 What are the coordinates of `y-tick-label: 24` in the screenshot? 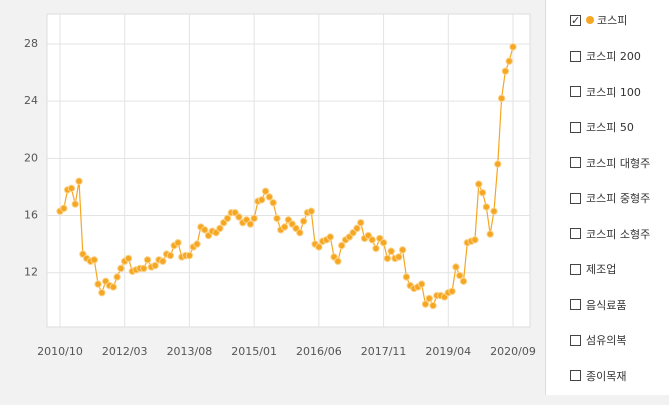 It's located at (31, 100).